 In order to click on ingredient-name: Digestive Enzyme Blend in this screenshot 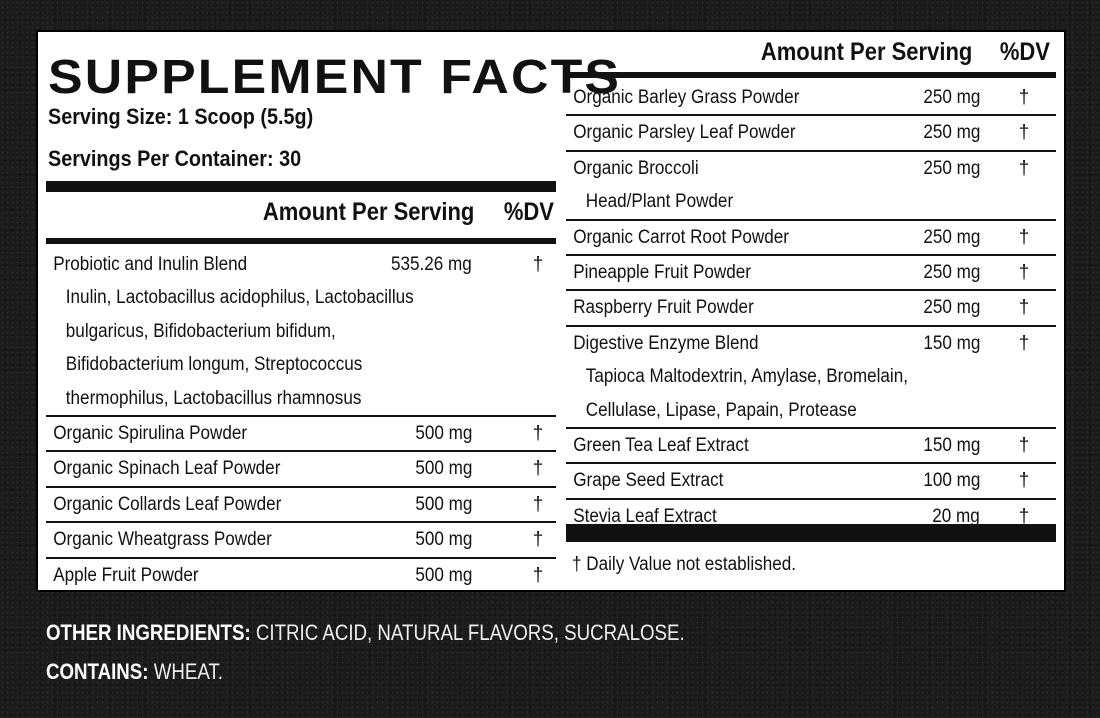, I will do `click(666, 343)`.